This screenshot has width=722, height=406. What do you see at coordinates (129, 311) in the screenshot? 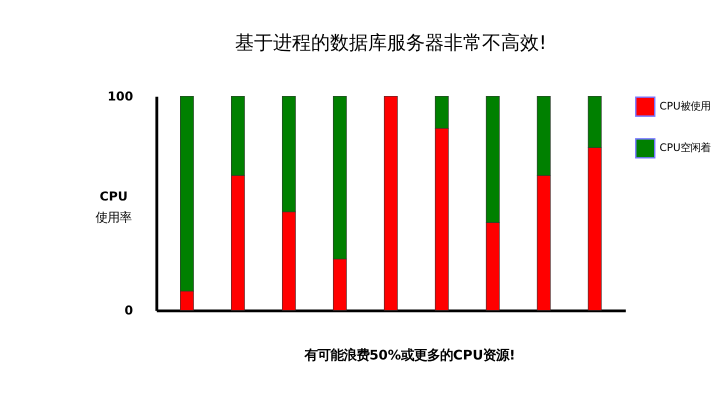
I see `y-tick-label: 0` at bounding box center [129, 311].